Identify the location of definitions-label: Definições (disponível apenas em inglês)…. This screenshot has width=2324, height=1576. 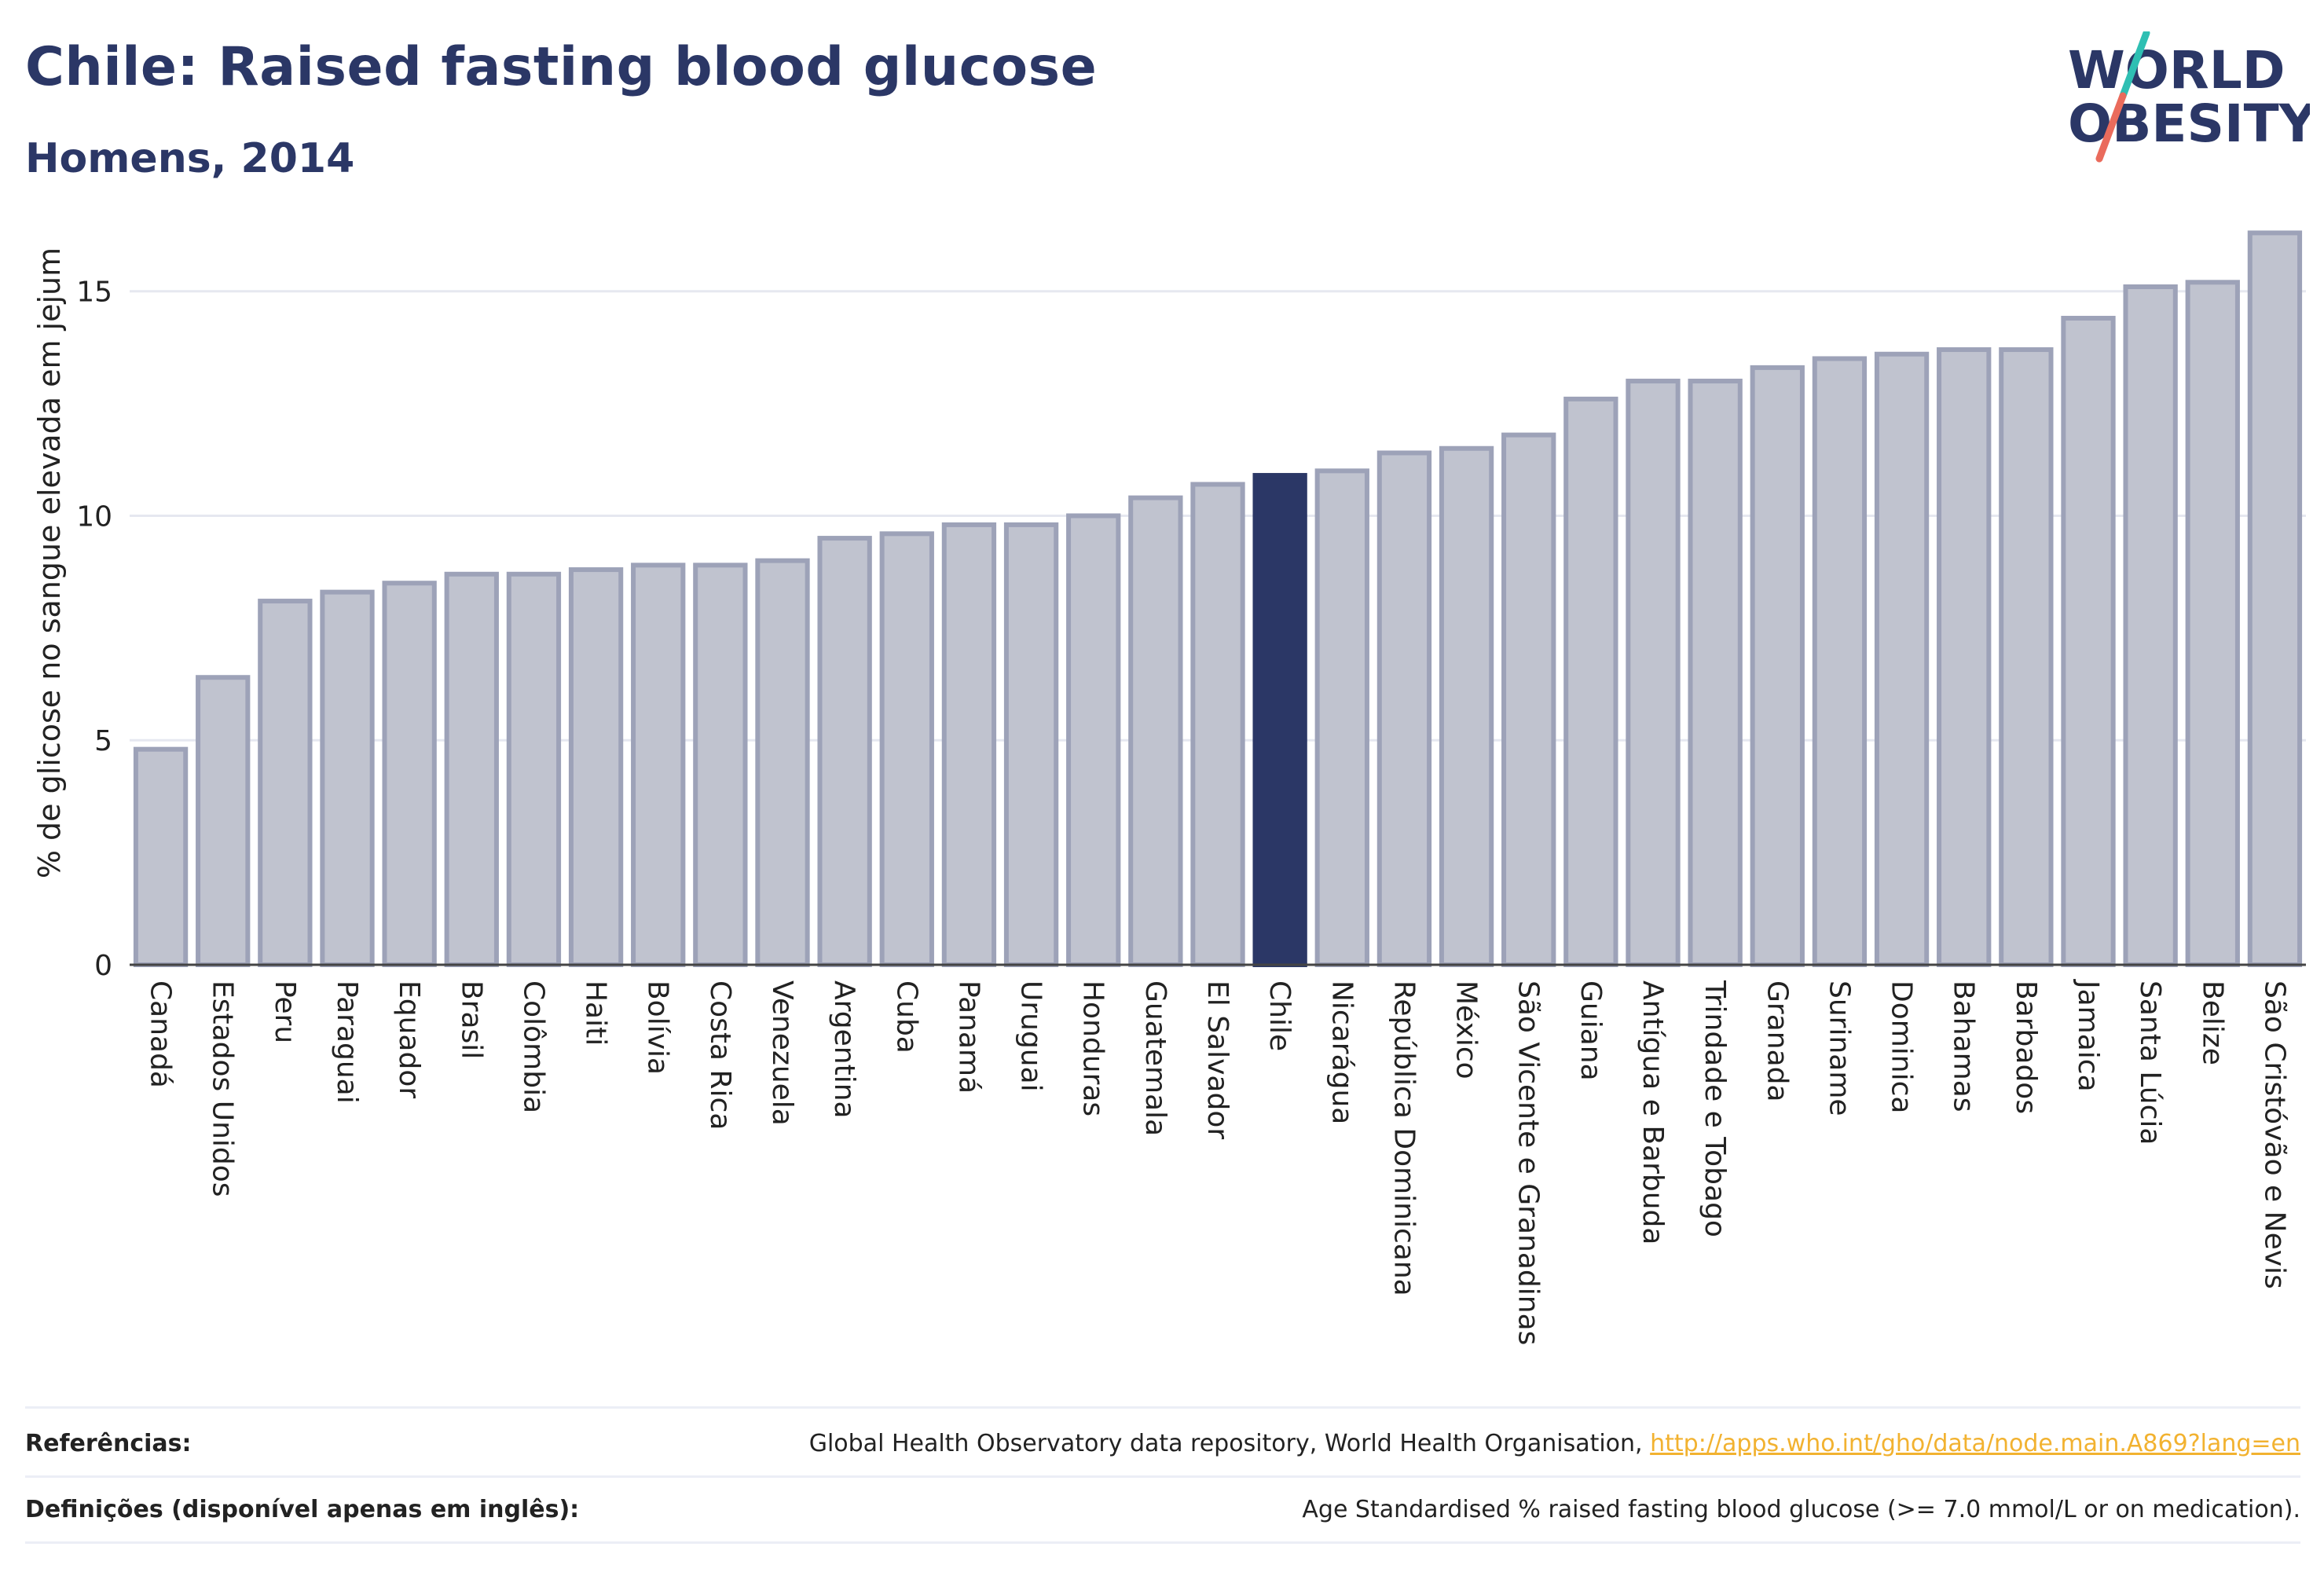
(302, 1509).